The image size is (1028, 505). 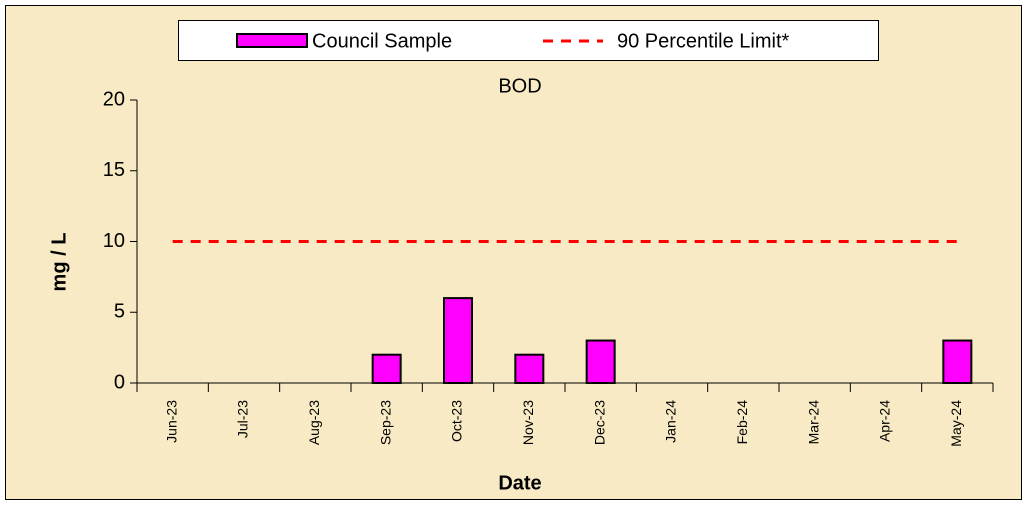 What do you see at coordinates (671, 421) in the screenshot?
I see `x-tick-label: Jan-24` at bounding box center [671, 421].